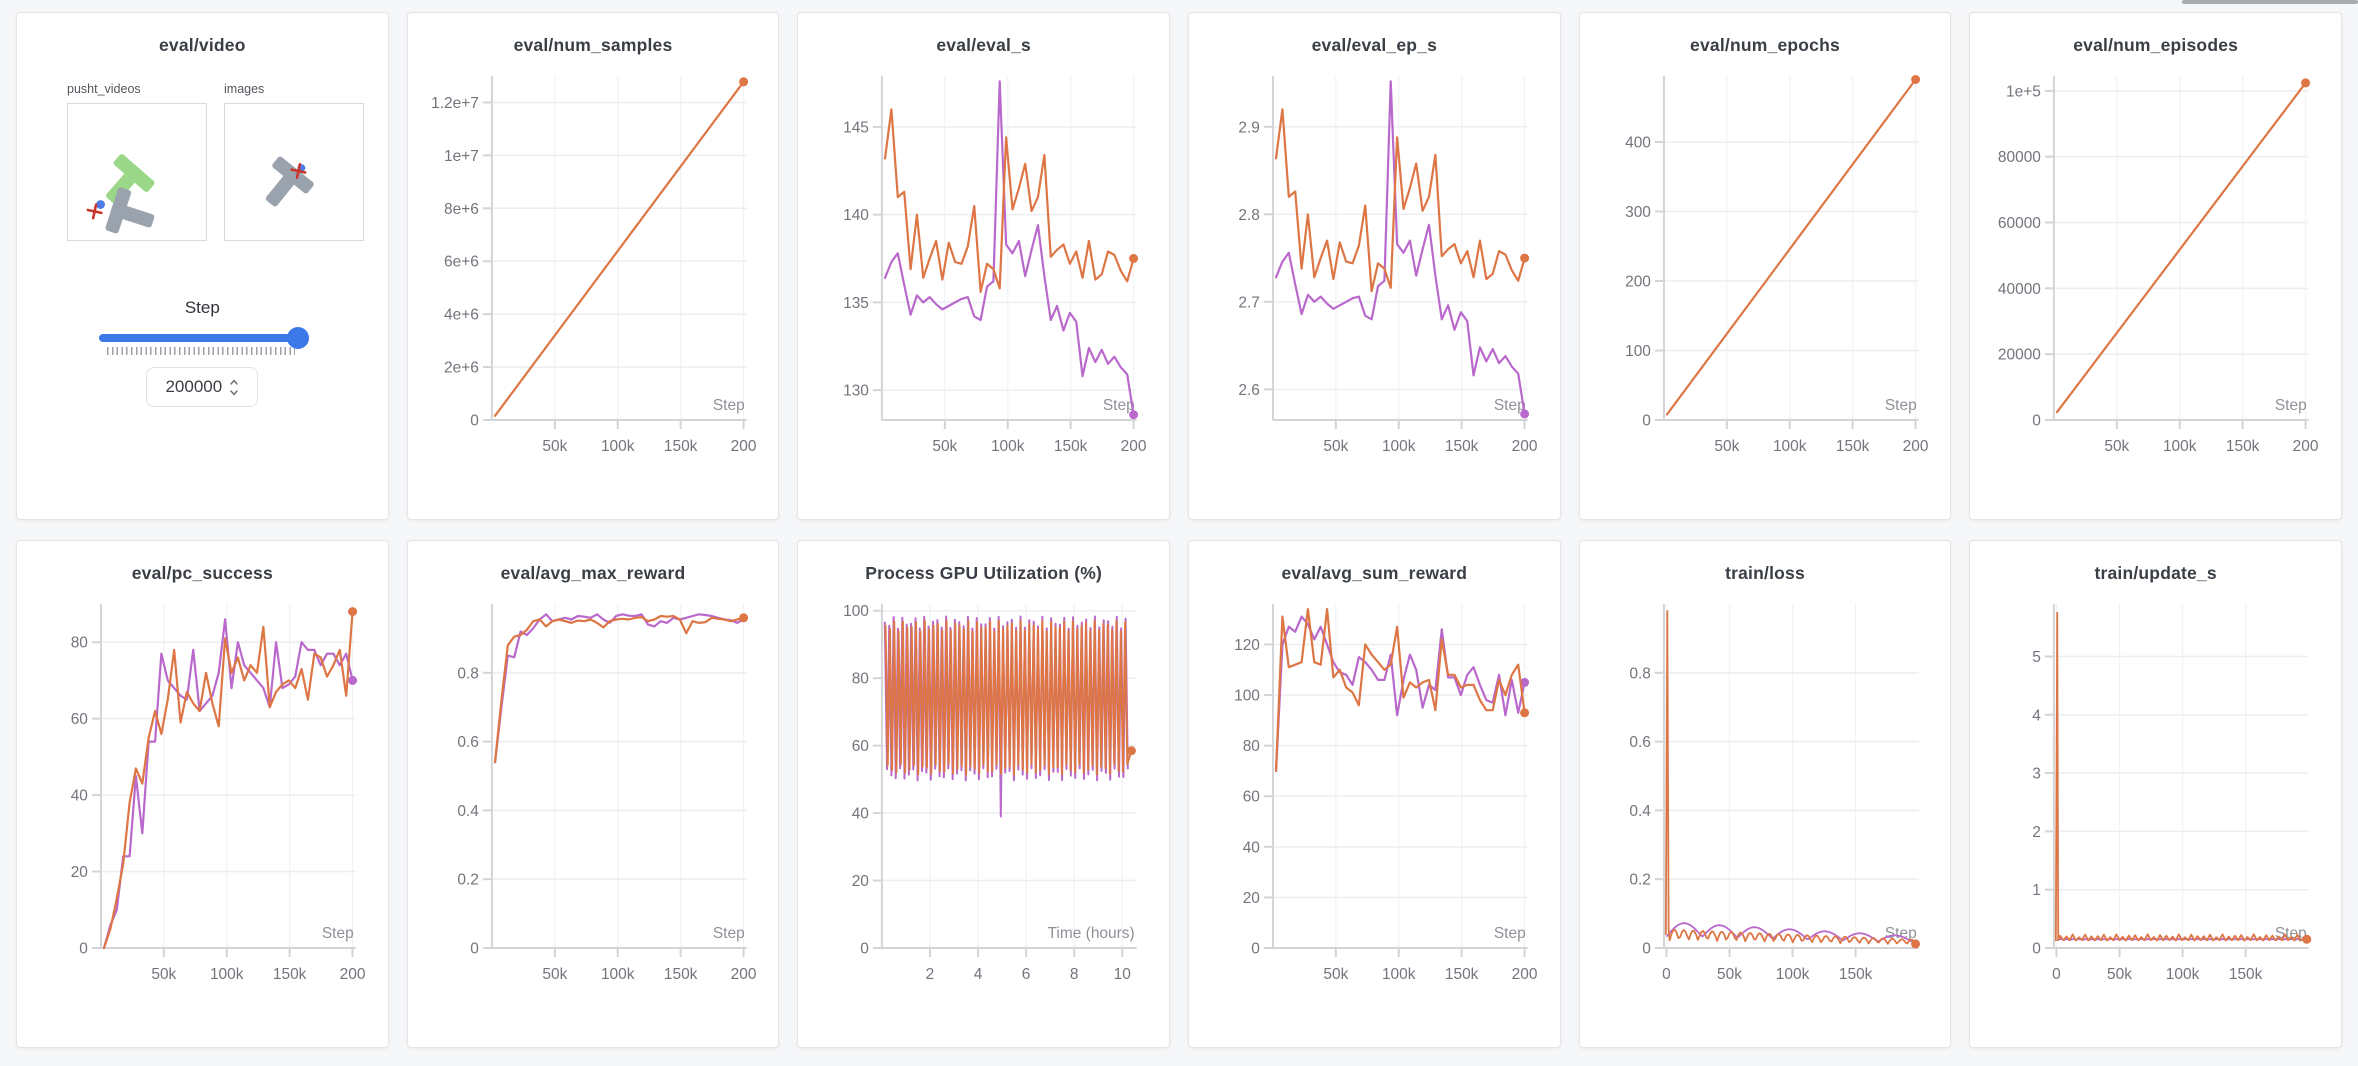 The width and height of the screenshot is (2358, 1066). I want to click on media-pusht-videos: pusht_videos, so click(137, 164).